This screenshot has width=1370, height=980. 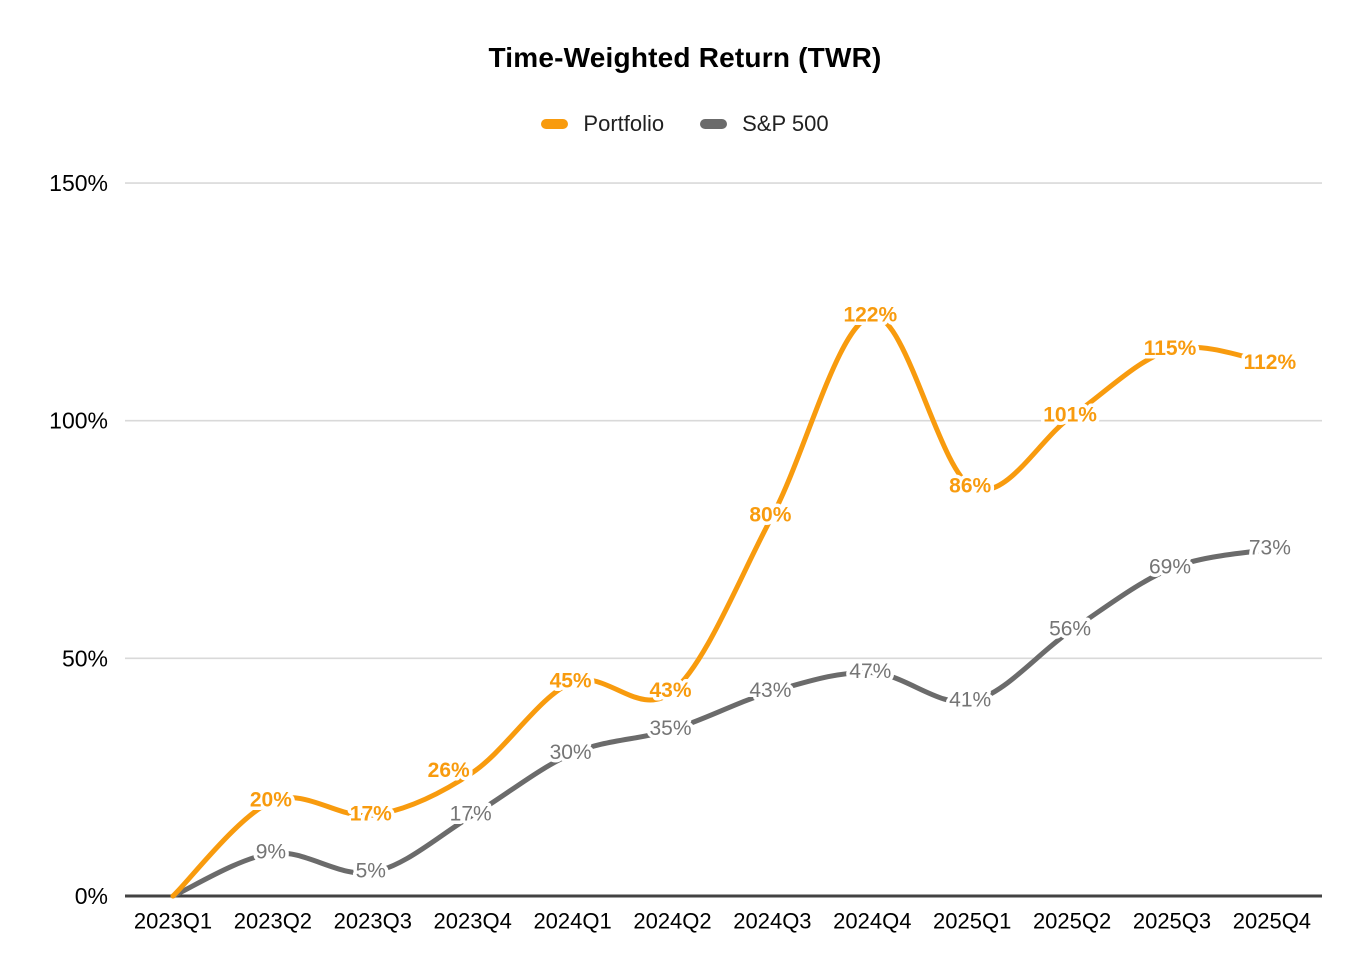 I want to click on legend-label-portfolio: Portfolio, so click(x=624, y=123).